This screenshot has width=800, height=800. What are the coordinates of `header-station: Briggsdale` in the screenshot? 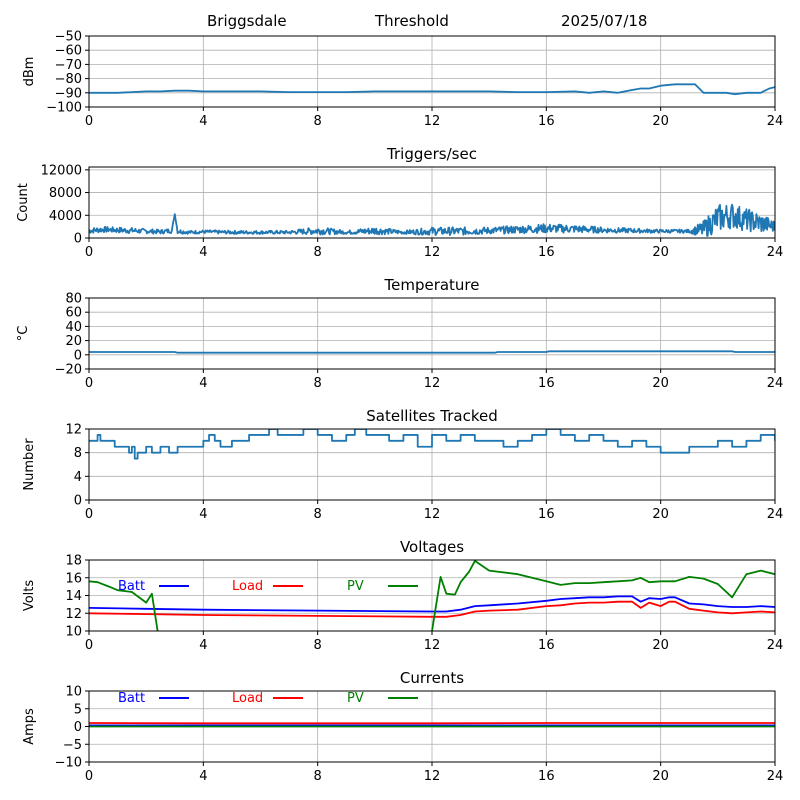 It's located at (247, 21).